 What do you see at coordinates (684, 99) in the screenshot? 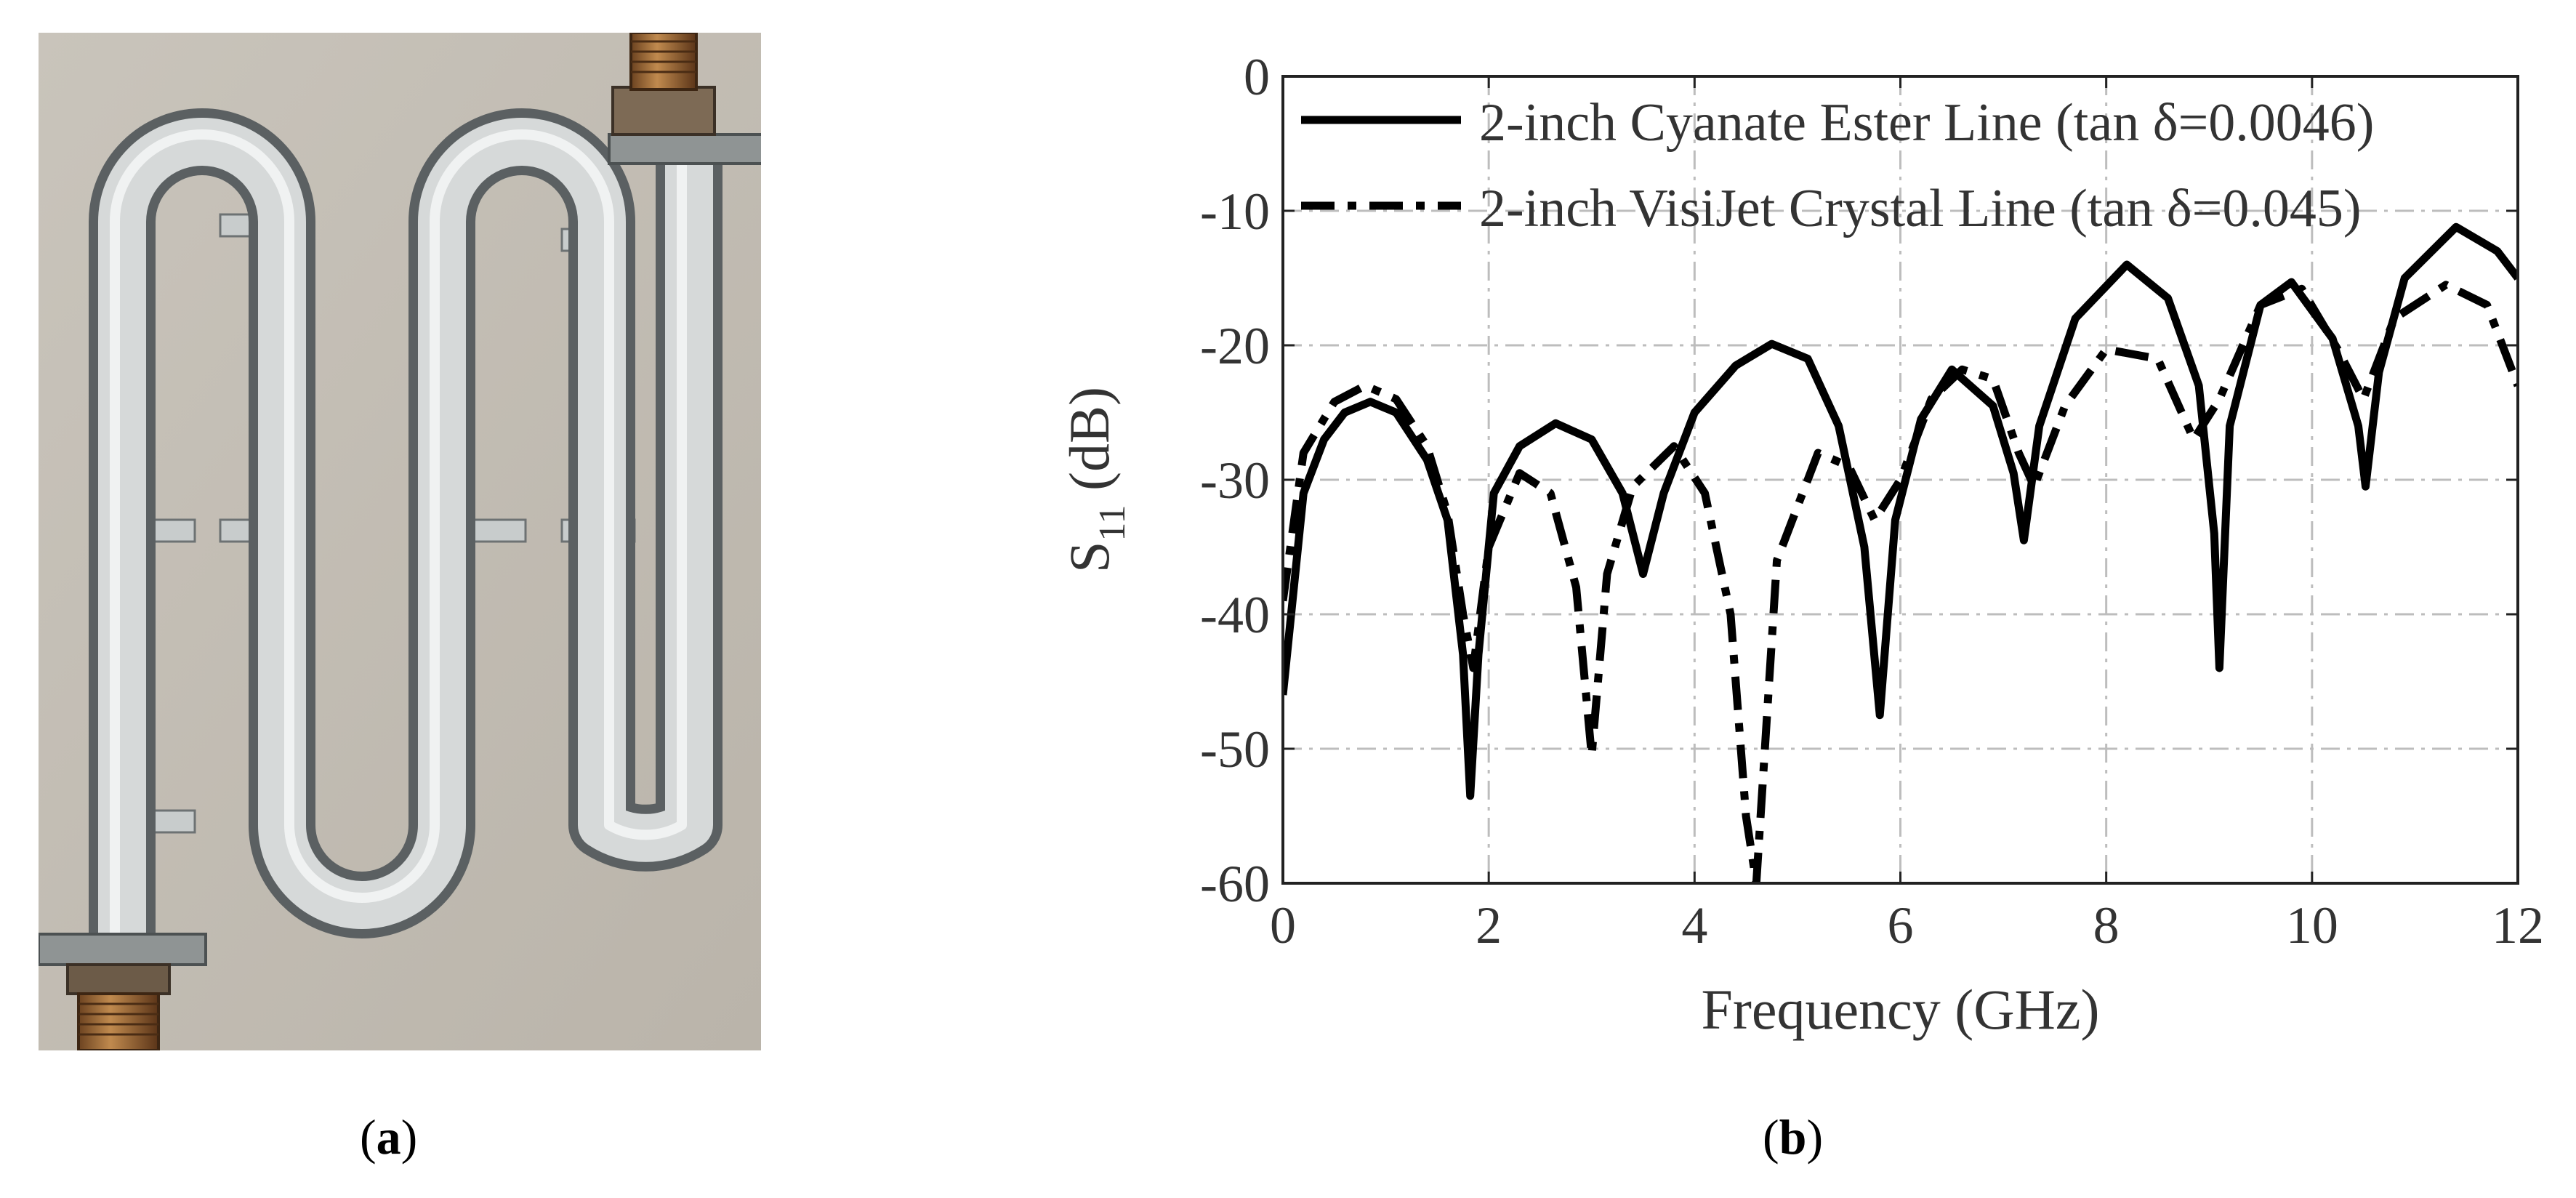
I see `top-connector` at bounding box center [684, 99].